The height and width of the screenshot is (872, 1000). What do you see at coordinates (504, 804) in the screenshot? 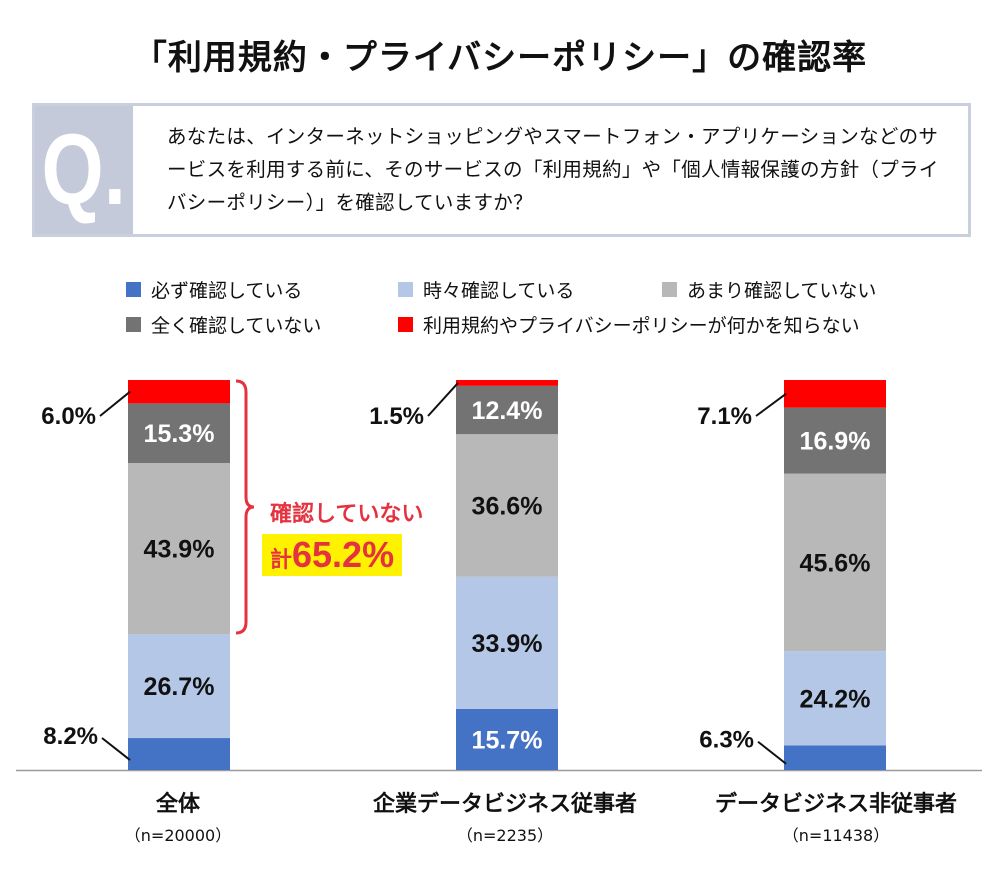
I see `category-label: 企業データビジネス従事者` at bounding box center [504, 804].